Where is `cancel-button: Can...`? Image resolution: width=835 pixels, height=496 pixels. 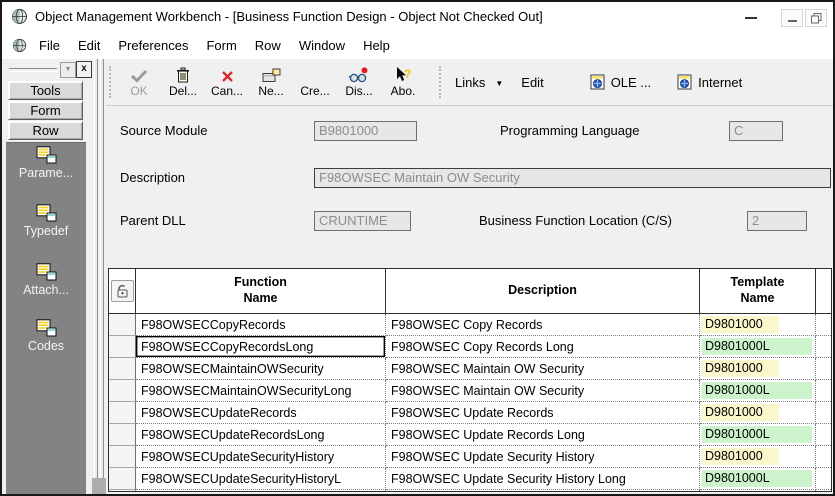
cancel-button: Can... is located at coordinates (227, 82).